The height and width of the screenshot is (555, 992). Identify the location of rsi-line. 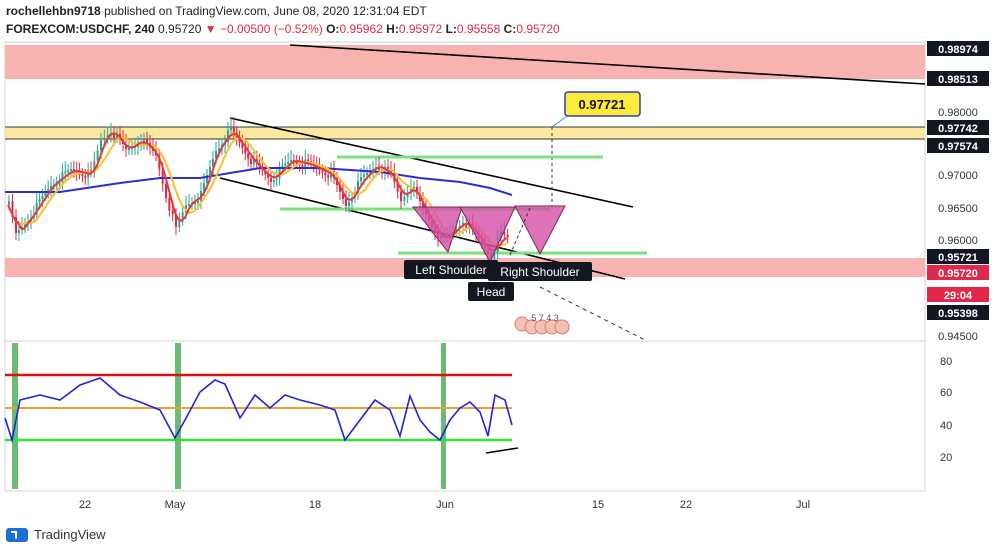
(258, 410).